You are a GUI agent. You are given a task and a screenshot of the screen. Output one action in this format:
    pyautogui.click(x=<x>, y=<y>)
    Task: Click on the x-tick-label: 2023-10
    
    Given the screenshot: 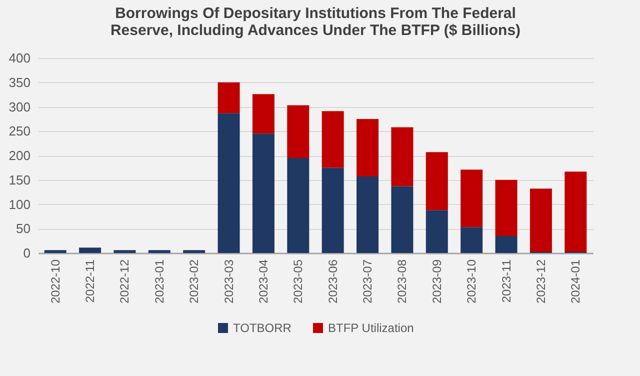 What is the action you would take?
    pyautogui.click(x=471, y=281)
    